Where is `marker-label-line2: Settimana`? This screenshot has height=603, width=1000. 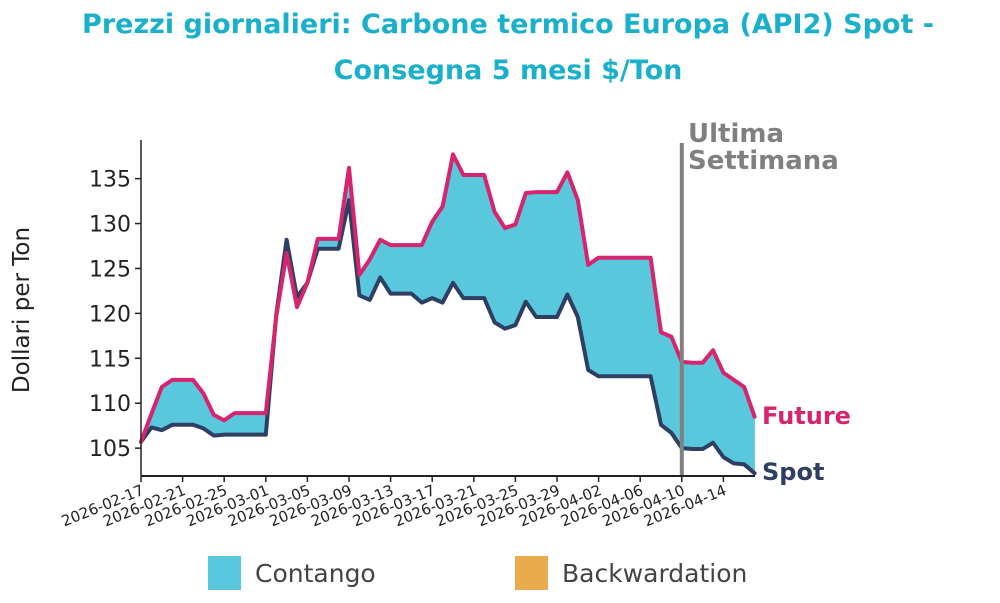 marker-label-line2: Settimana is located at coordinates (763, 161).